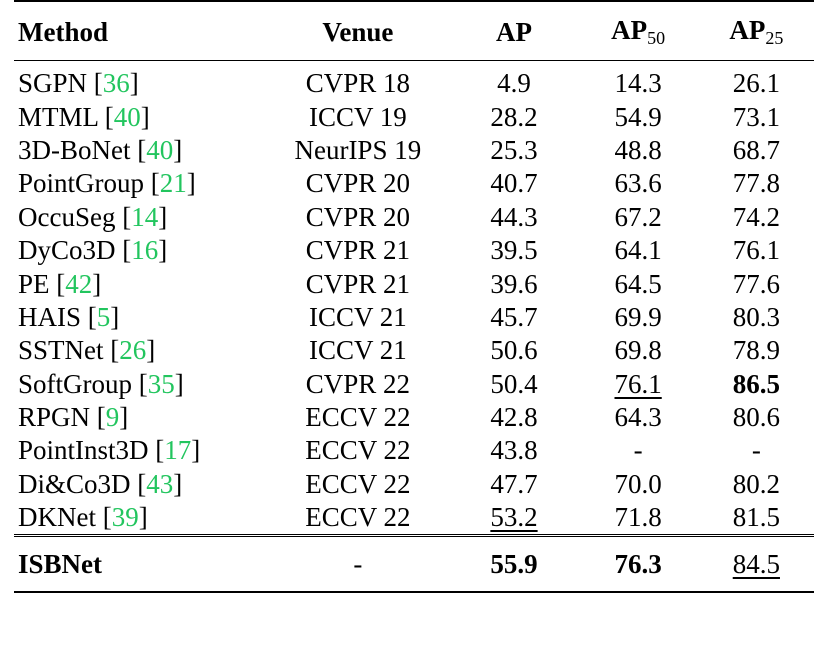  I want to click on header-ap50-main: AP, so click(629, 30).